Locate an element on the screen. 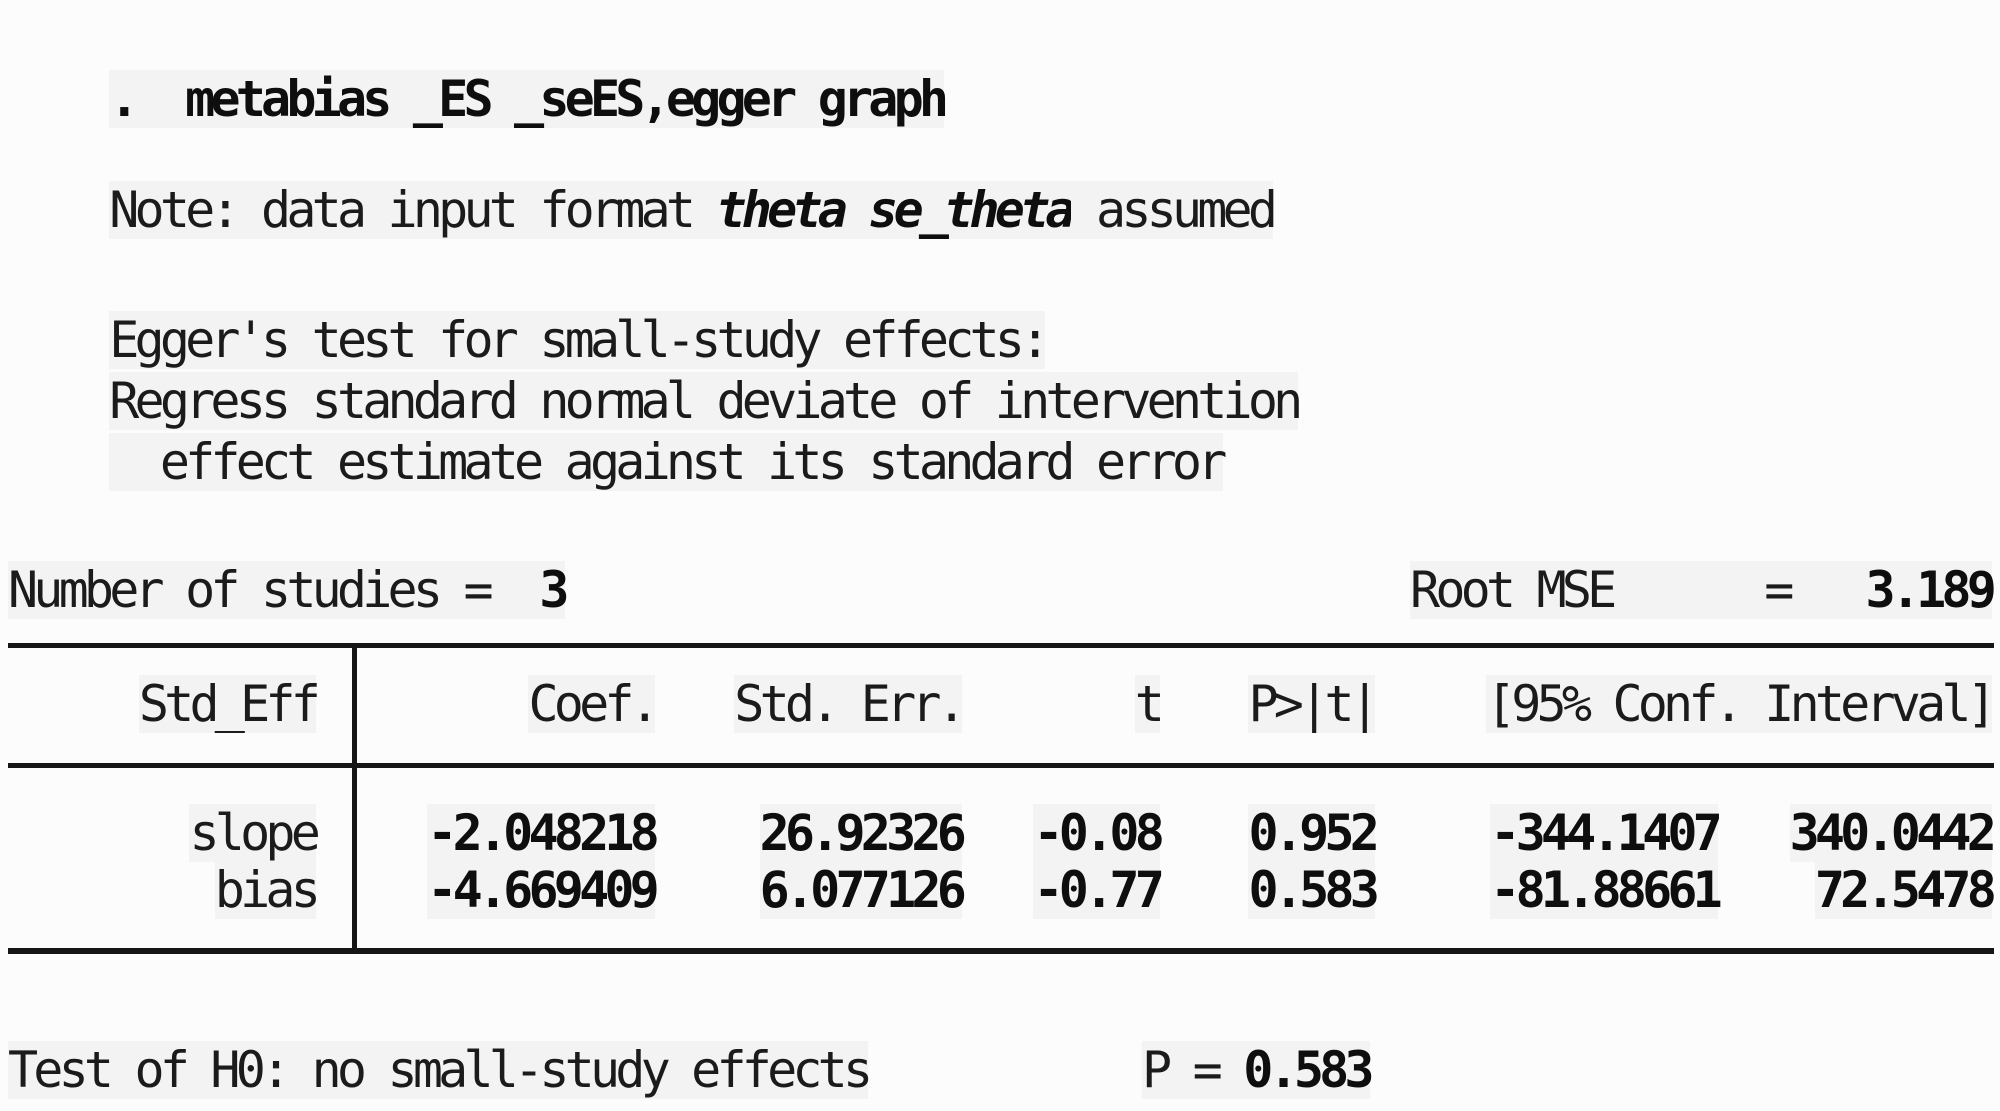 The width and height of the screenshot is (2000, 1111). header-std-err-text: Std. Err. is located at coordinates (850, 704).